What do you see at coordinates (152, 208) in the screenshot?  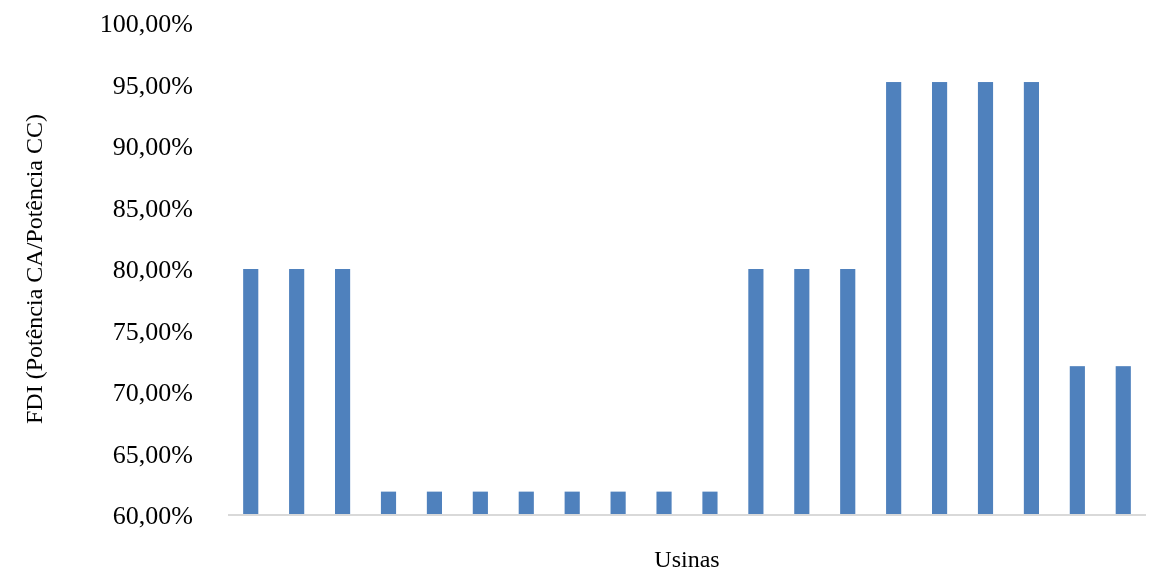 I see `y-tick-label: 85,00%` at bounding box center [152, 208].